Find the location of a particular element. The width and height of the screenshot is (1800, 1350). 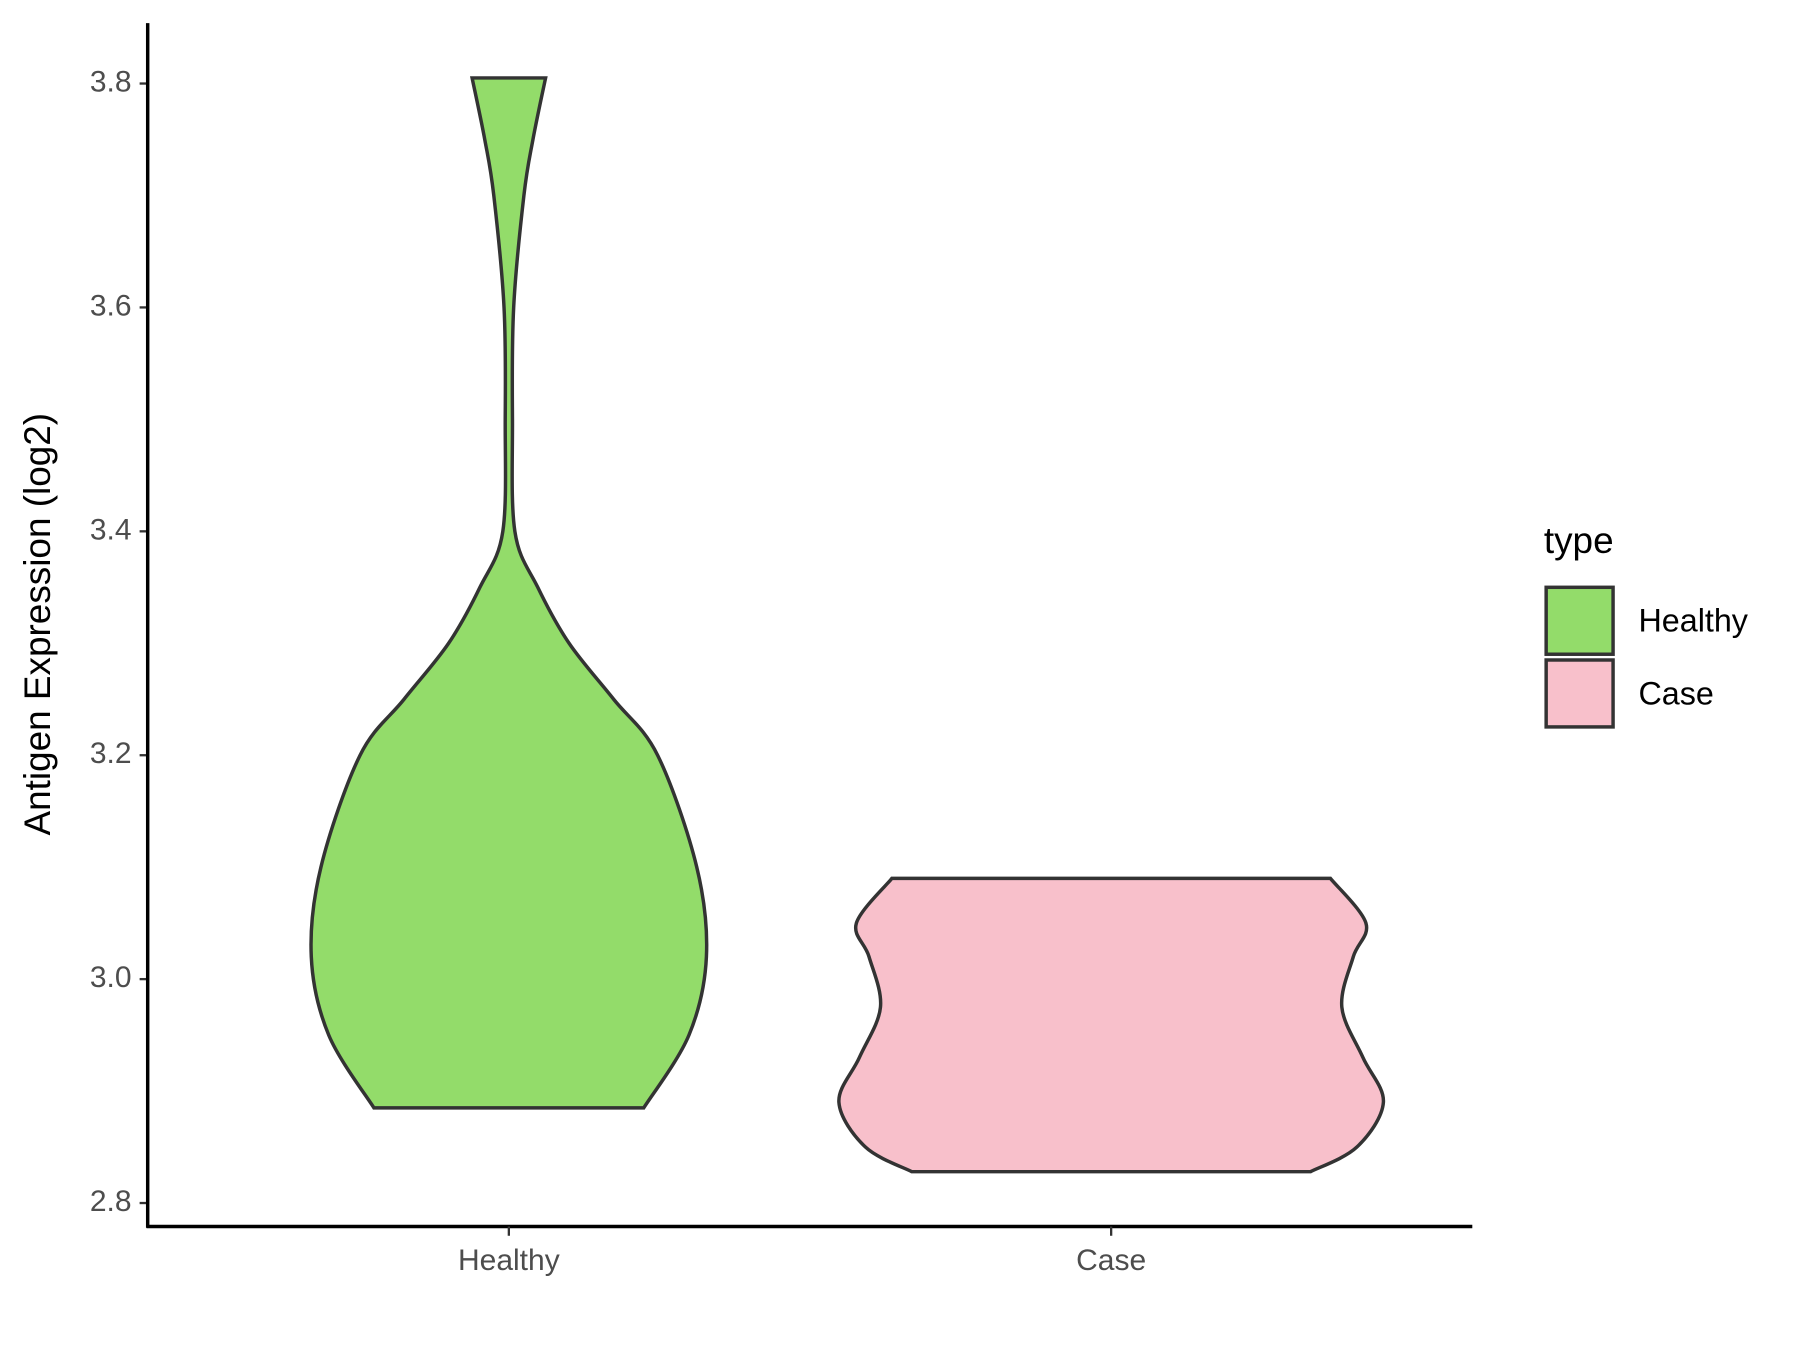

y-tick-label: 3.6 is located at coordinates (111, 305).